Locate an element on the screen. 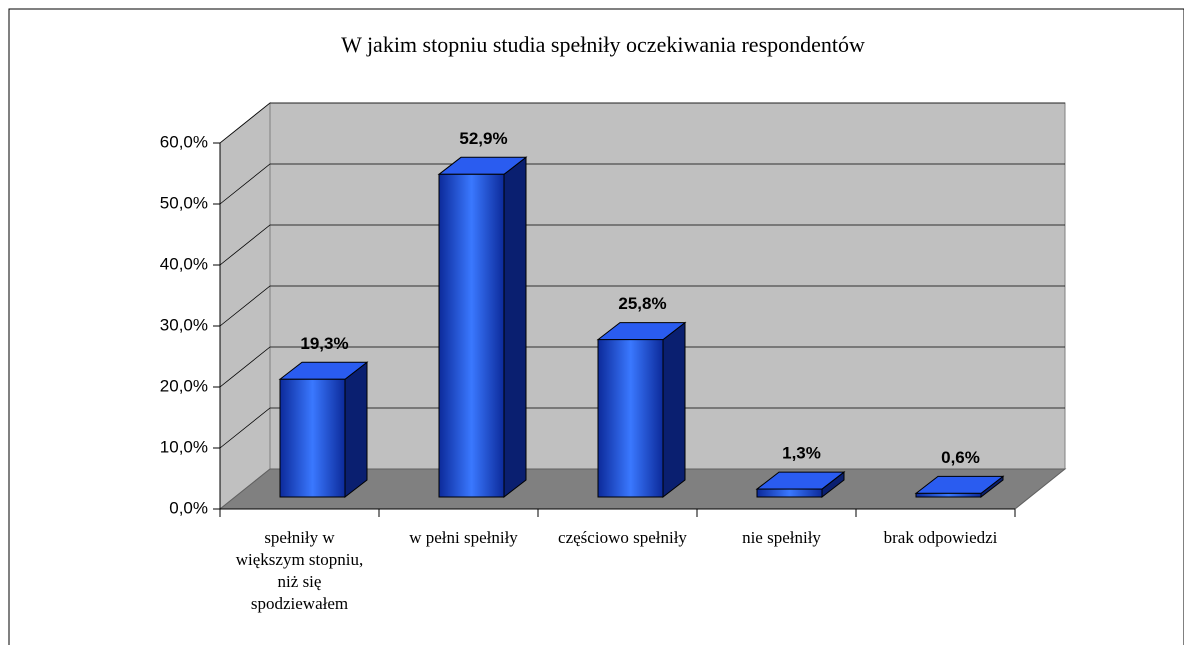  x-tick-label: nie spełniły is located at coordinates (781, 537).